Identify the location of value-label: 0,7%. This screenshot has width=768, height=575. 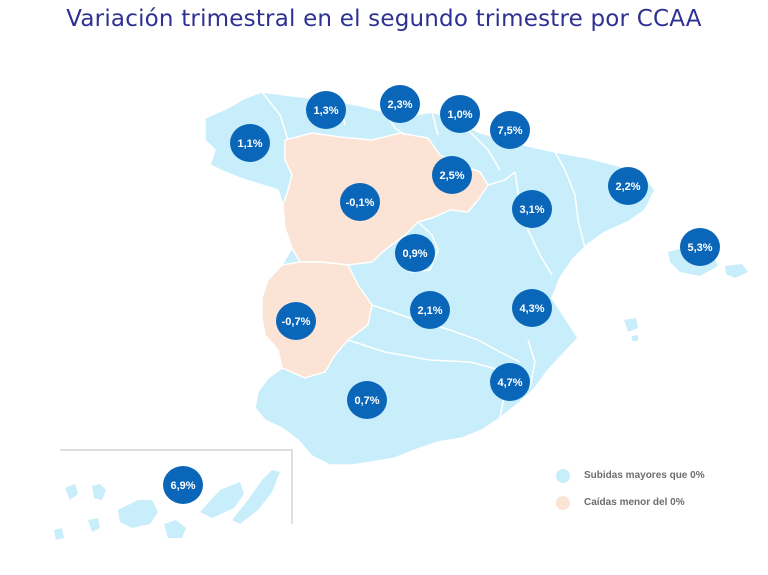
(366, 401).